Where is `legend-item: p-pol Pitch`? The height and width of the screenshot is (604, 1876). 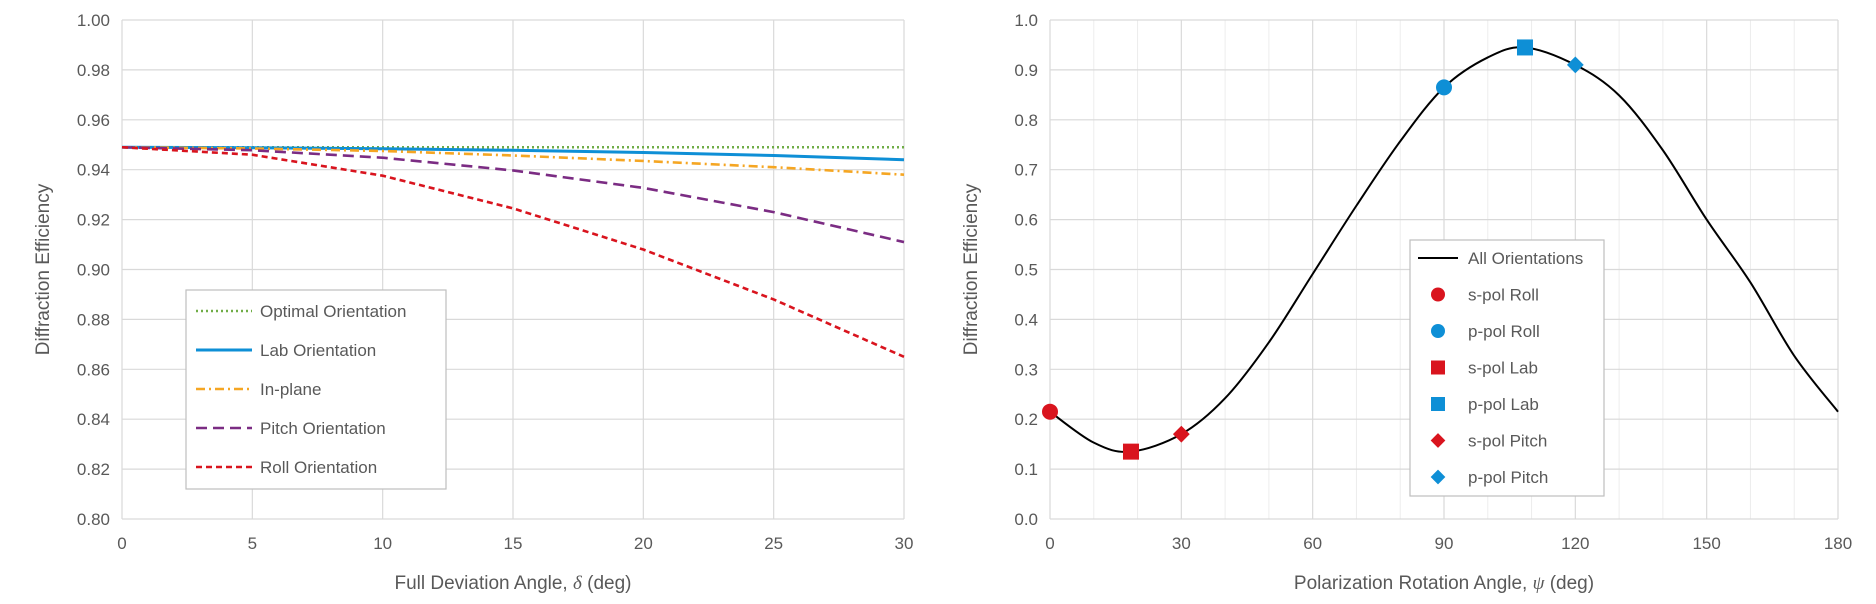
legend-item: p-pol Pitch is located at coordinates (1489, 477).